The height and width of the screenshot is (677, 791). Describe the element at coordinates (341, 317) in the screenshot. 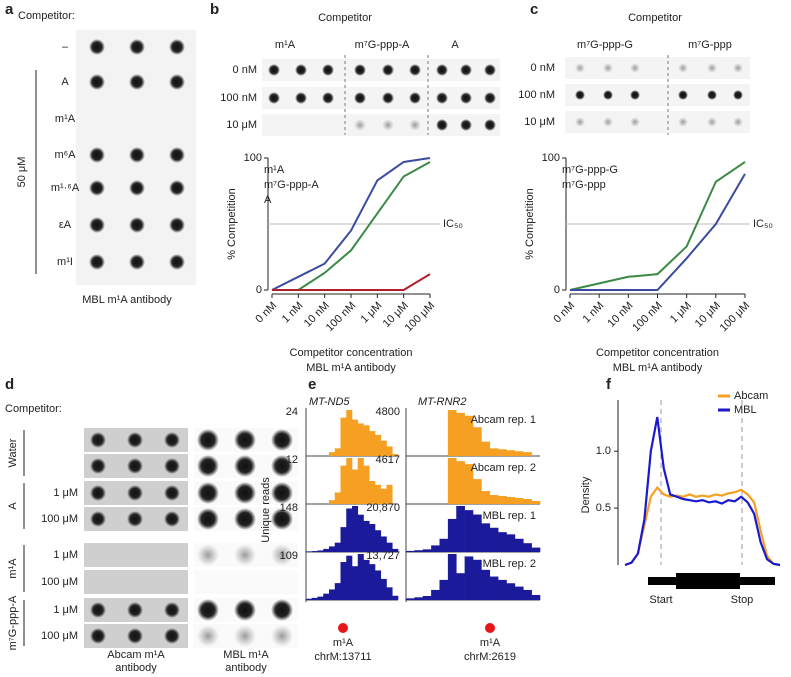

I see `x-tick-label: 100 nM` at that location.